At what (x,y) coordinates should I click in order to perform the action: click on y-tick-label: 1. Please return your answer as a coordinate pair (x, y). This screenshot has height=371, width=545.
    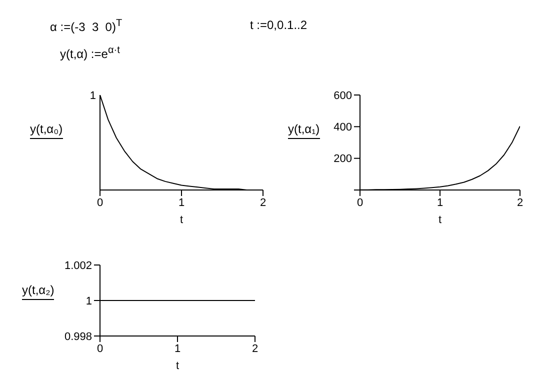
    Looking at the image, I should click on (89, 301).